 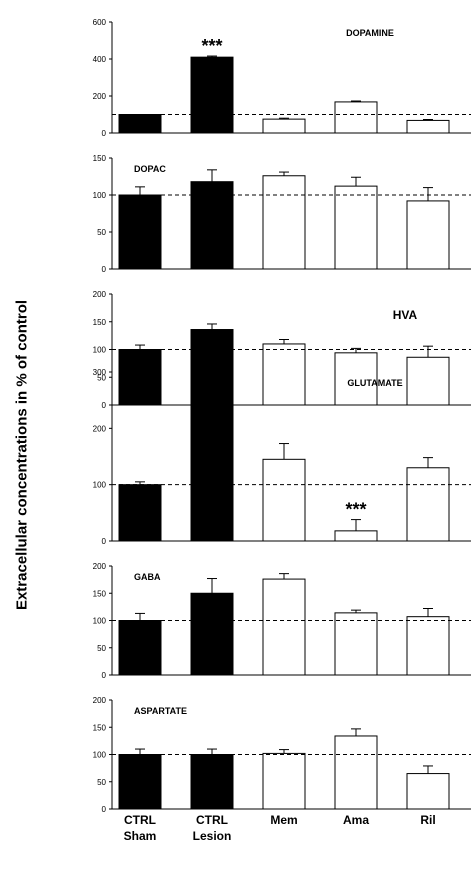 I want to click on y-tick-label: 600, so click(x=100, y=22).